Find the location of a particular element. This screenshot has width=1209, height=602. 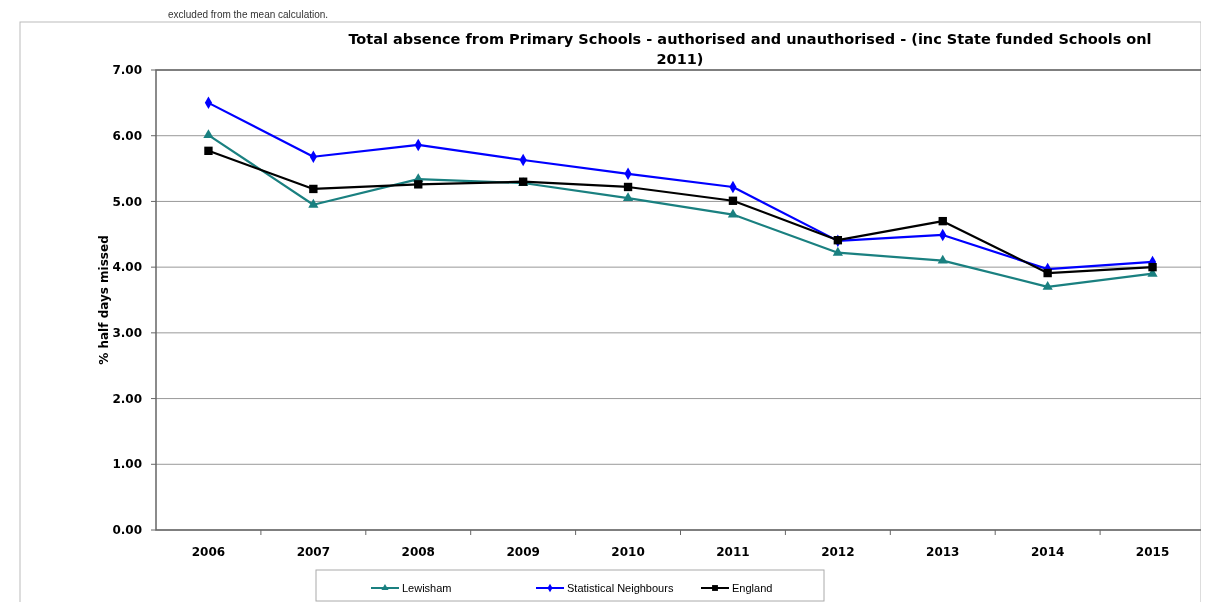

text: excluded from the mean calculation. is located at coordinates (248, 14).